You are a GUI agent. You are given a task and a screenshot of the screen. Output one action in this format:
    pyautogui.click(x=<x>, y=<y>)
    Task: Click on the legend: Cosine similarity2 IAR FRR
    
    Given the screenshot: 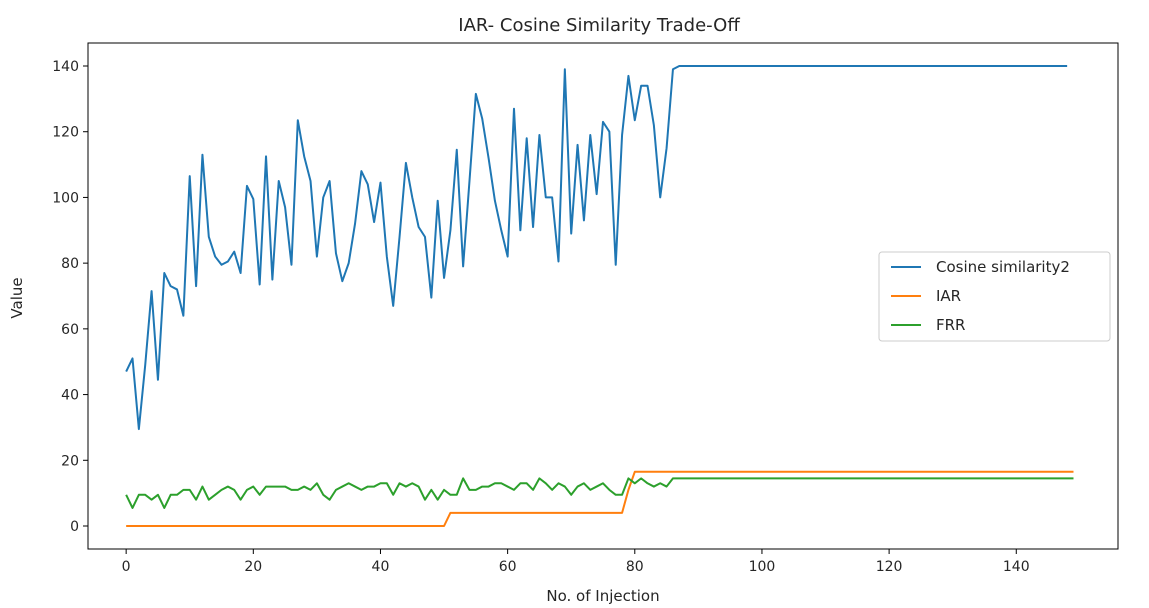 What is the action you would take?
    pyautogui.click(x=994, y=296)
    